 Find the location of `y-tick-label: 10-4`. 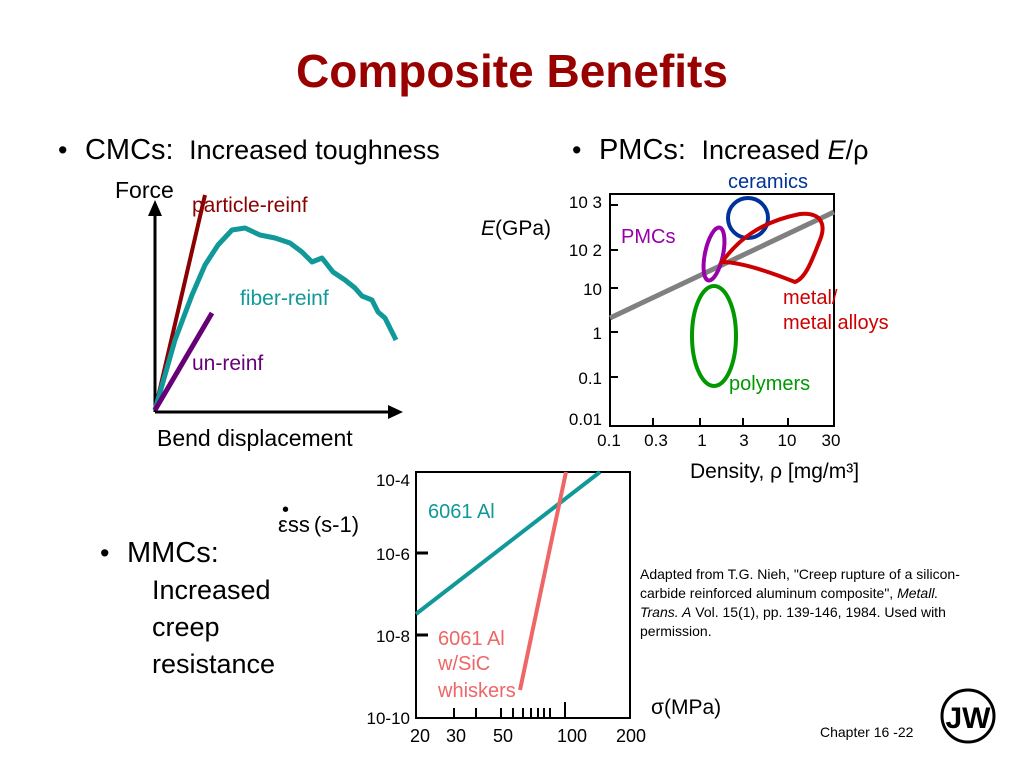

y-tick-label: 10-4 is located at coordinates (393, 480).